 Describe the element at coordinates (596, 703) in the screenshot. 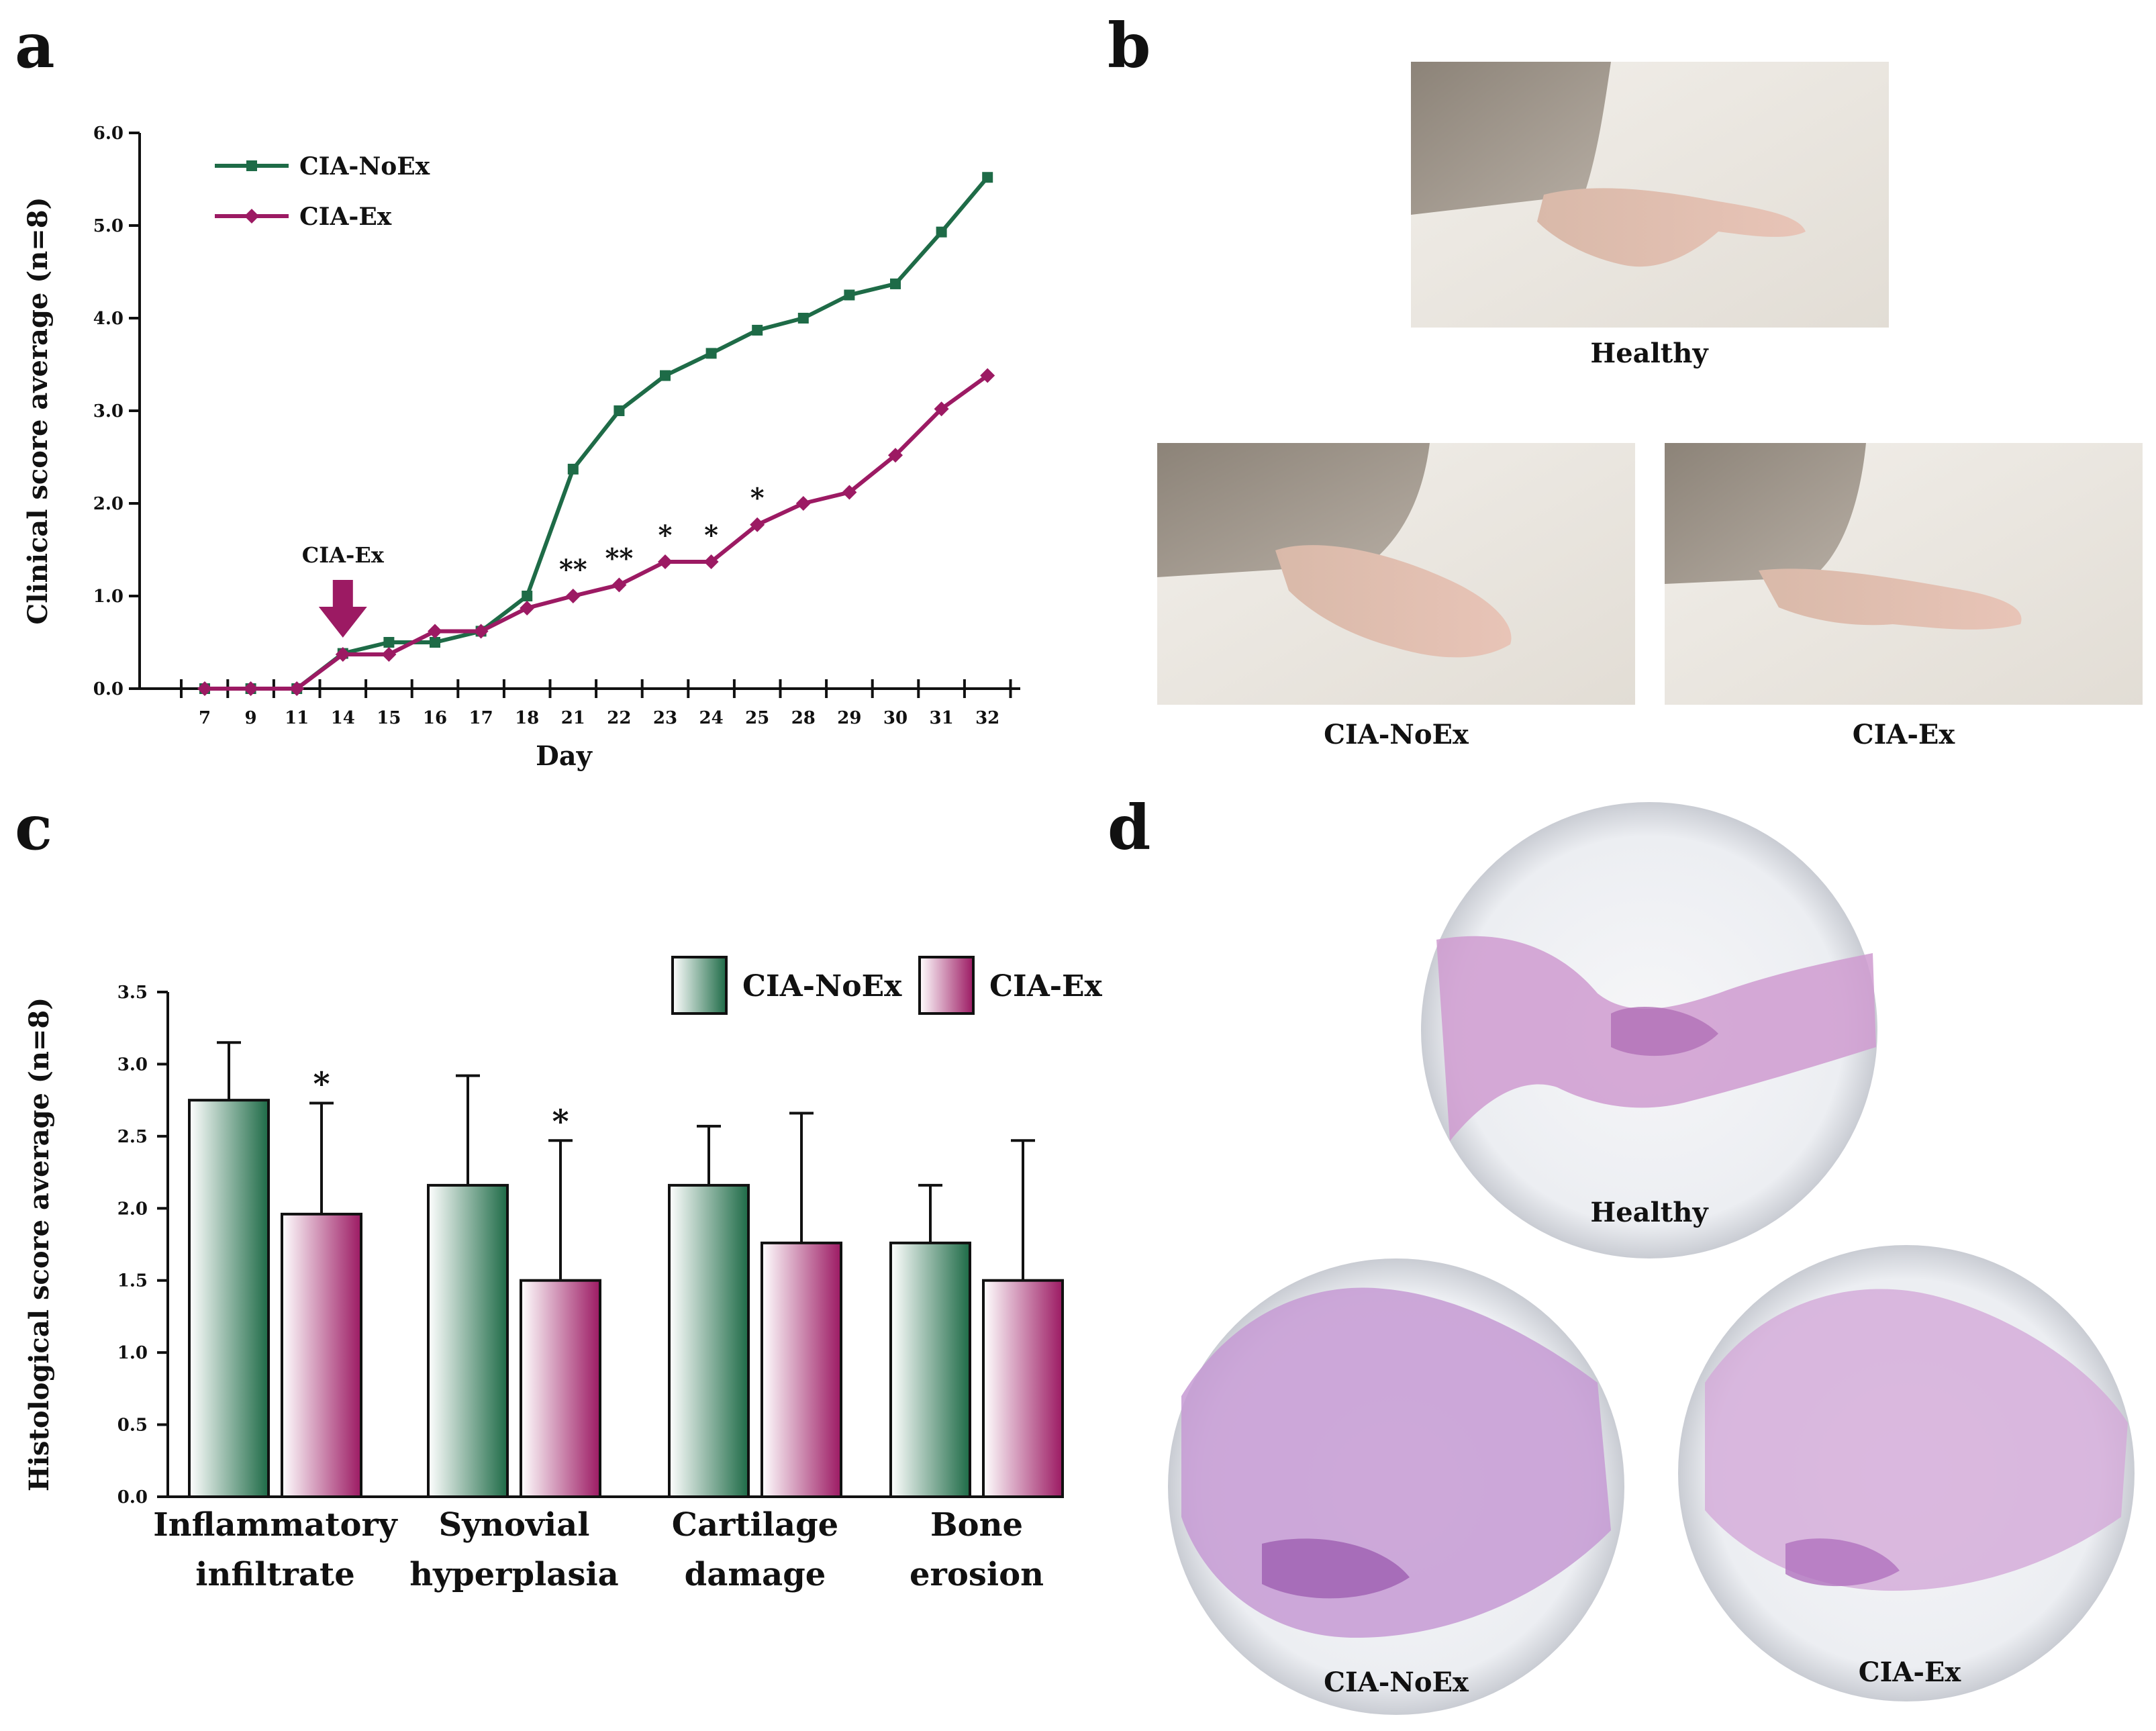

I see `x-axis-ticks: 7 9 11 14 15 16 17 18 21 22 23 24 25 28 29 30 31 32` at that location.